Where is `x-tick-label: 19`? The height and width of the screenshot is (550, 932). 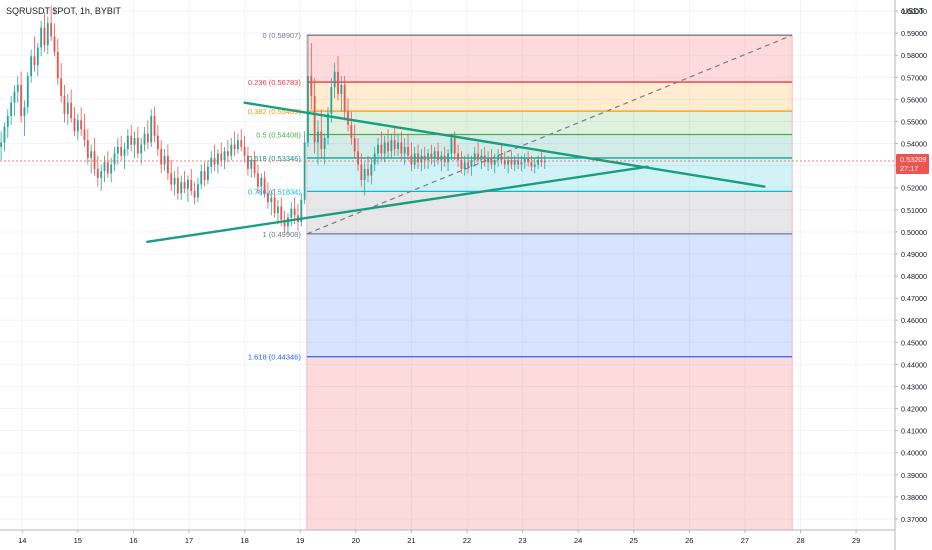 x-tick-label: 19 is located at coordinates (300, 540).